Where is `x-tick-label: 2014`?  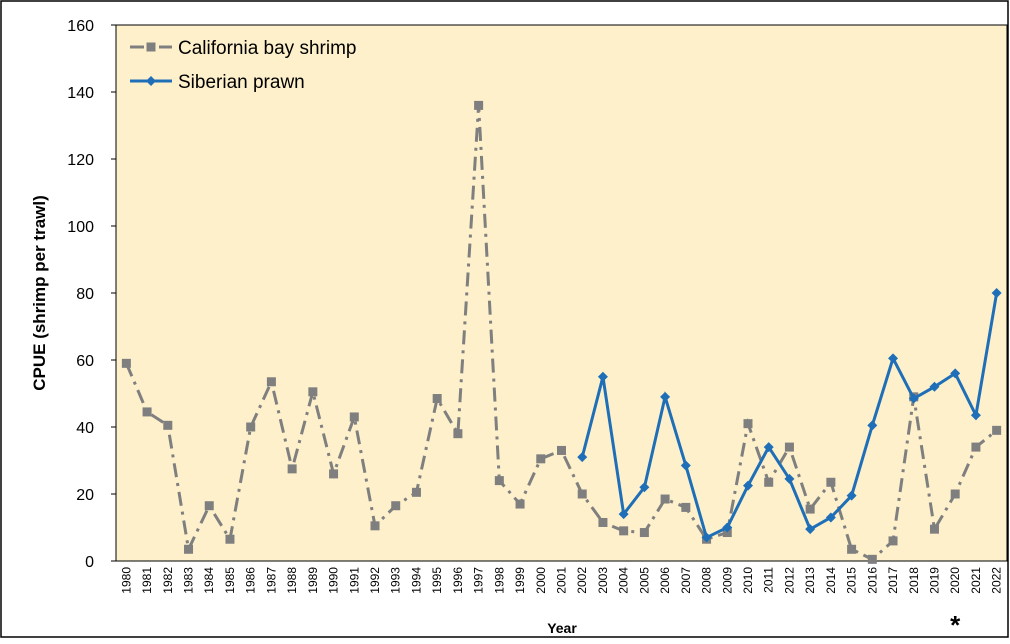
x-tick-label: 2014 is located at coordinates (831, 580).